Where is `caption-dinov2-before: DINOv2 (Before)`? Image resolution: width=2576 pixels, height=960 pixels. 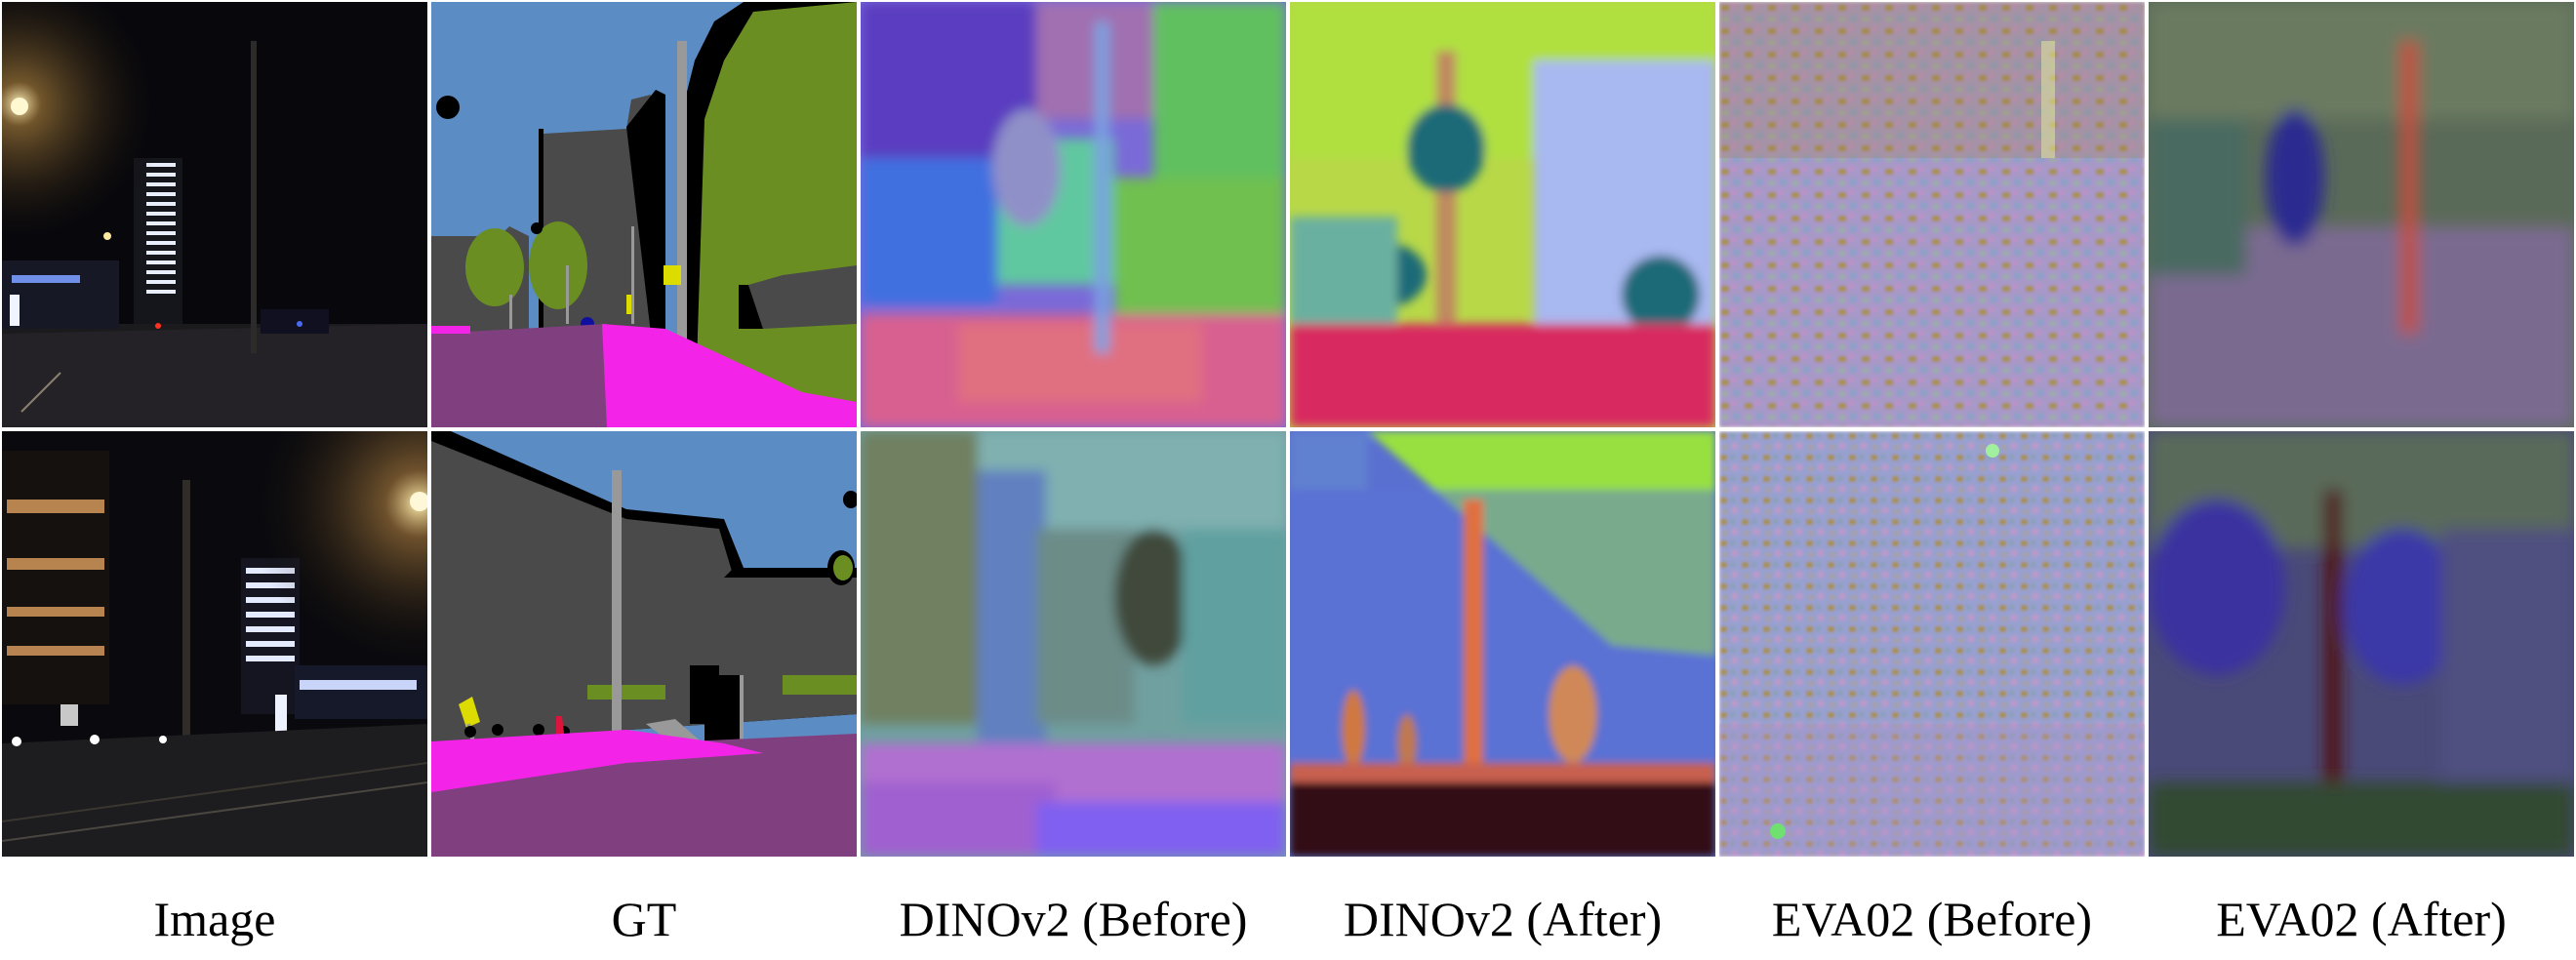 caption-dinov2-before: DINOv2 (Before) is located at coordinates (1073, 919).